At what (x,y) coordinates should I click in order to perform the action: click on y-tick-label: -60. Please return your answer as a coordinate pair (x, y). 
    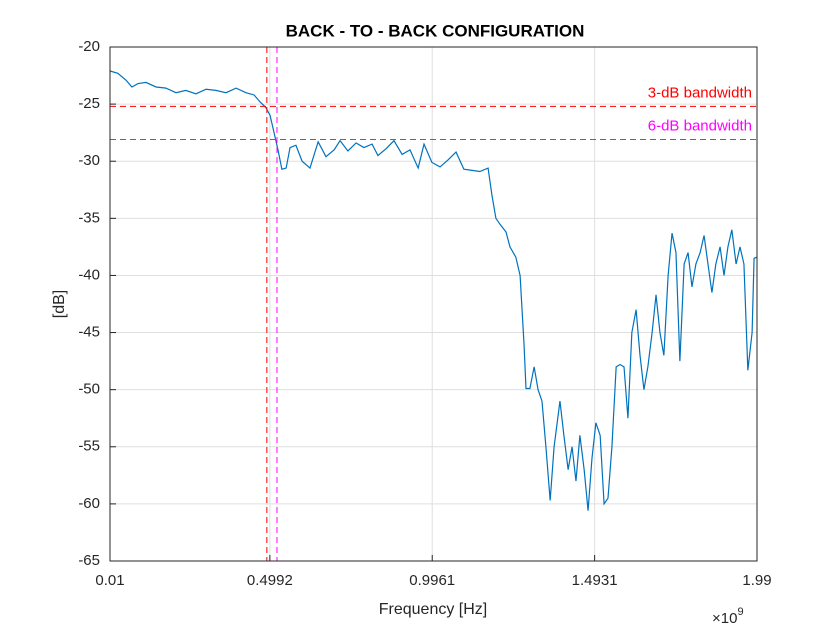
    Looking at the image, I should click on (89, 503).